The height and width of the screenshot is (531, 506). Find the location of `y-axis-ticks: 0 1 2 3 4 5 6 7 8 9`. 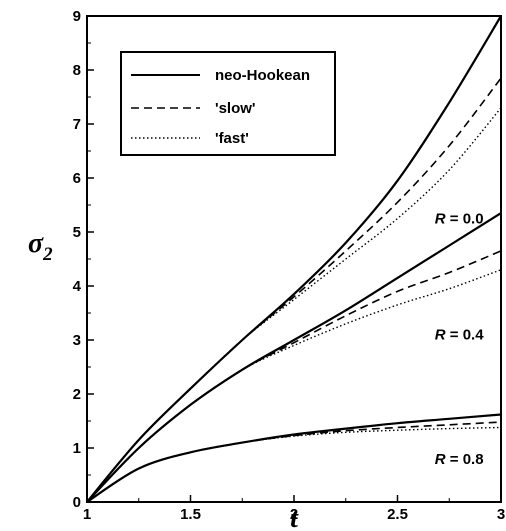

y-axis-ticks: 0 1 2 3 4 5 6 7 8 9 is located at coordinates (83, 259).